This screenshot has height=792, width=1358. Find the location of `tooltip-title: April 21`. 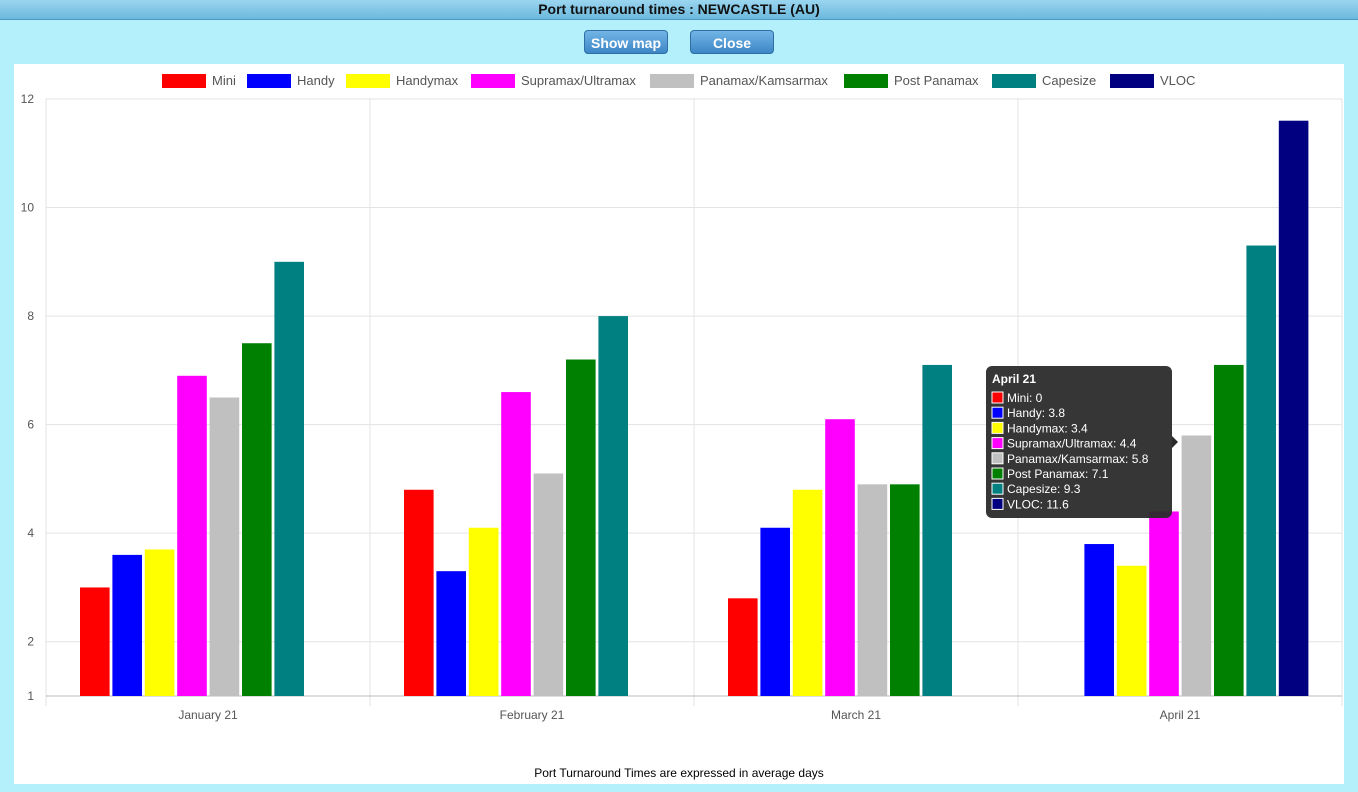

tooltip-title: April 21 is located at coordinates (1014, 379).